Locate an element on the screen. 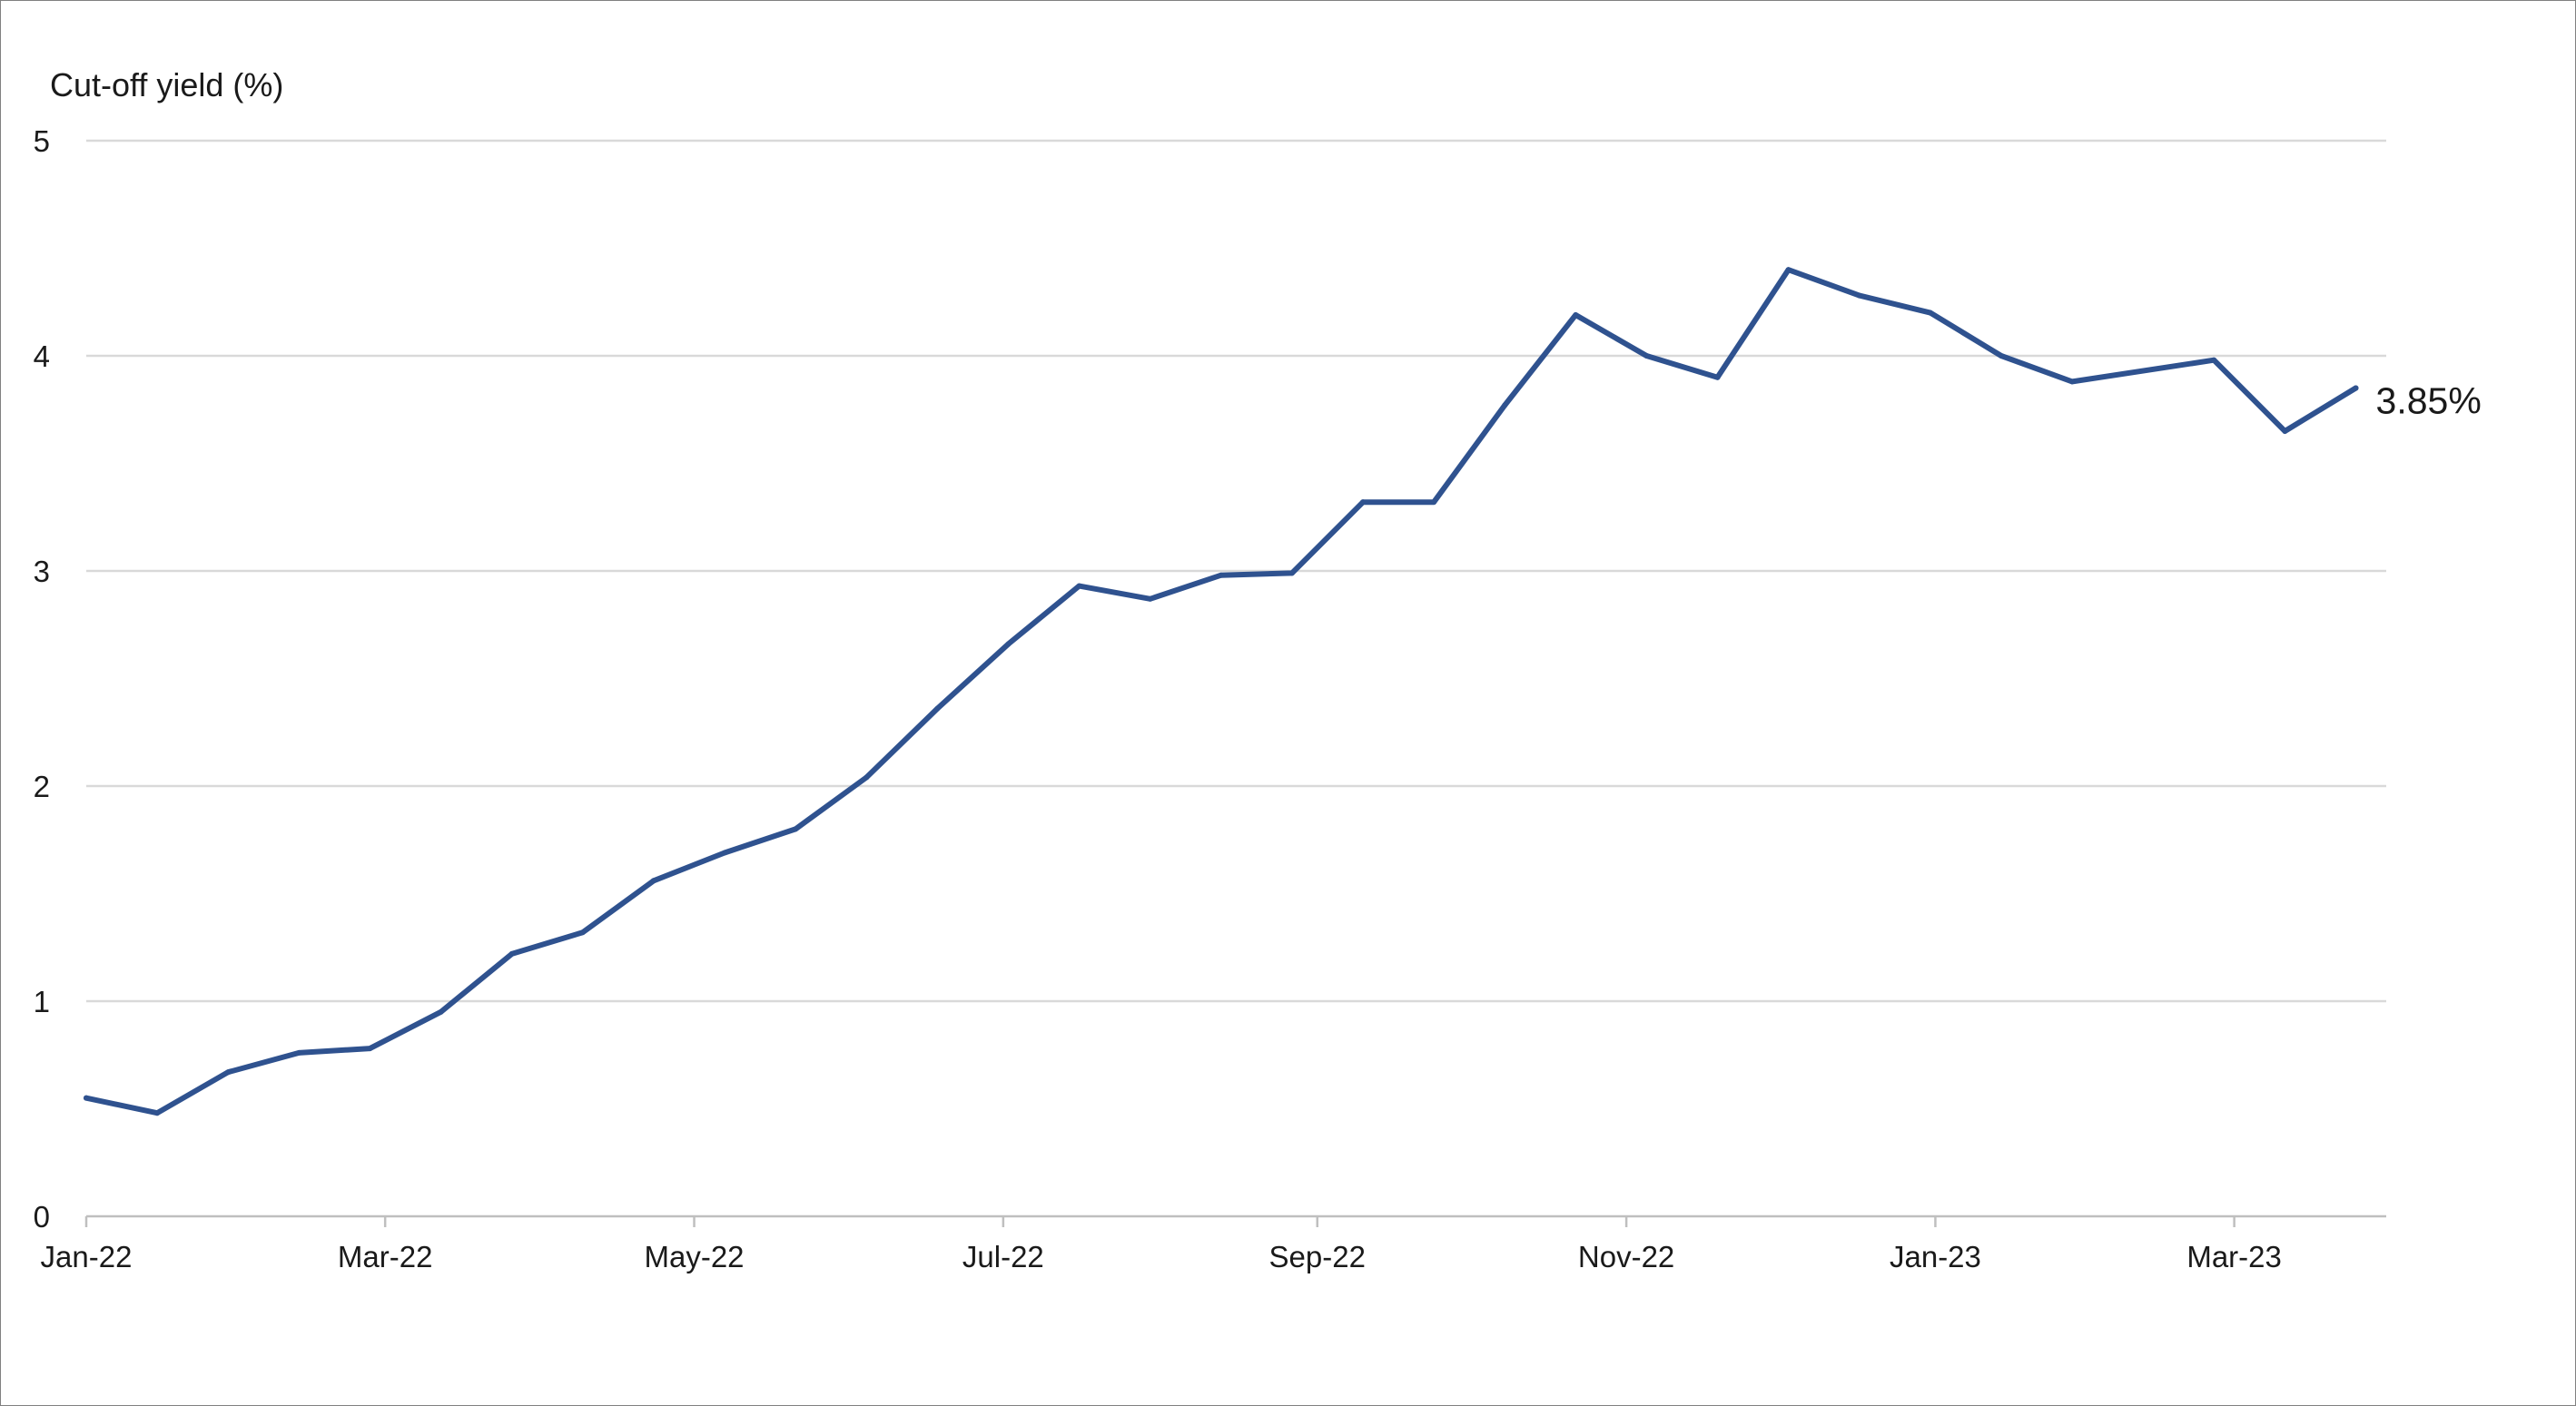  x-tick-label: Mar-23 is located at coordinates (2234, 1256).